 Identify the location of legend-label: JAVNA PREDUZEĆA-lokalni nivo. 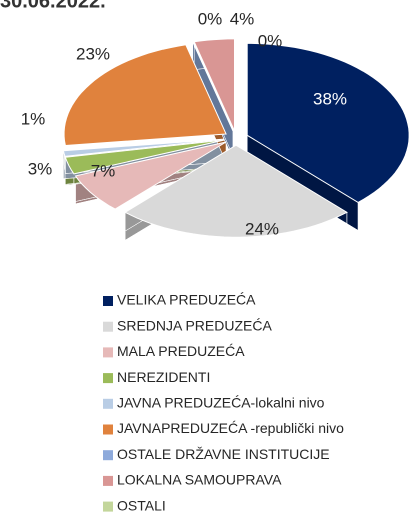
(221, 403).